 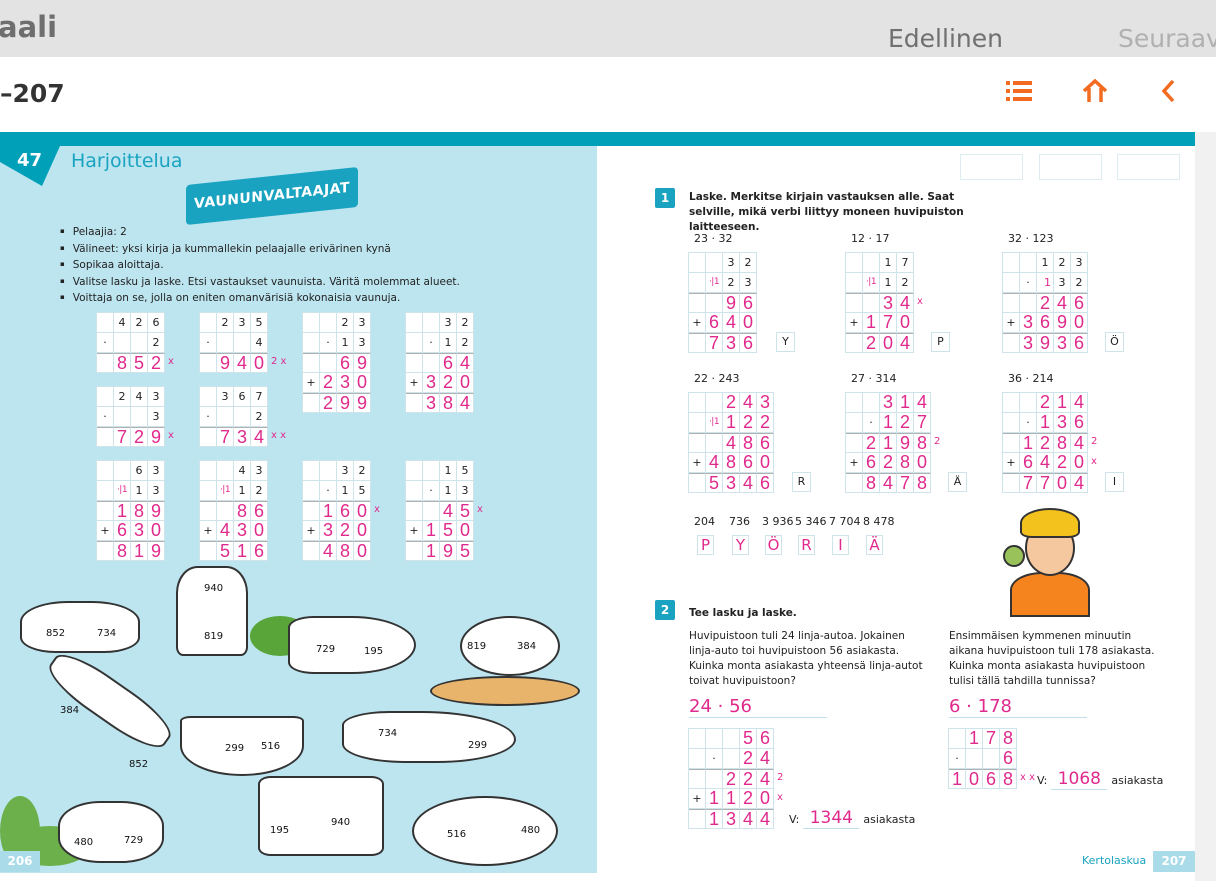 What do you see at coordinates (527, 646) in the screenshot?
I see `cart-number: 384` at bounding box center [527, 646].